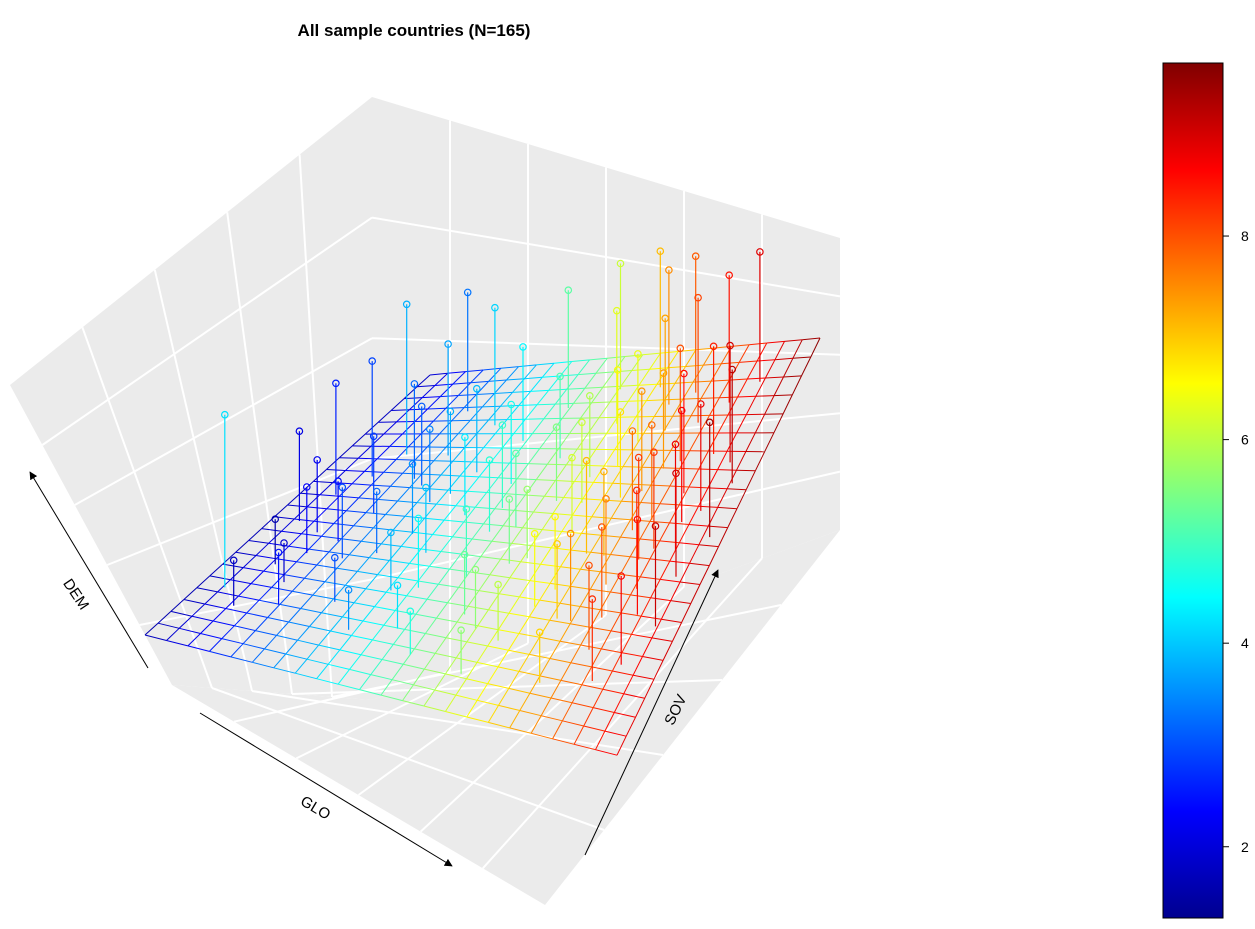 Image resolution: width=1255 pixels, height=929 pixels. Describe the element at coordinates (75, 594) in the screenshot. I see `dem-axis-label: DEM` at that location.